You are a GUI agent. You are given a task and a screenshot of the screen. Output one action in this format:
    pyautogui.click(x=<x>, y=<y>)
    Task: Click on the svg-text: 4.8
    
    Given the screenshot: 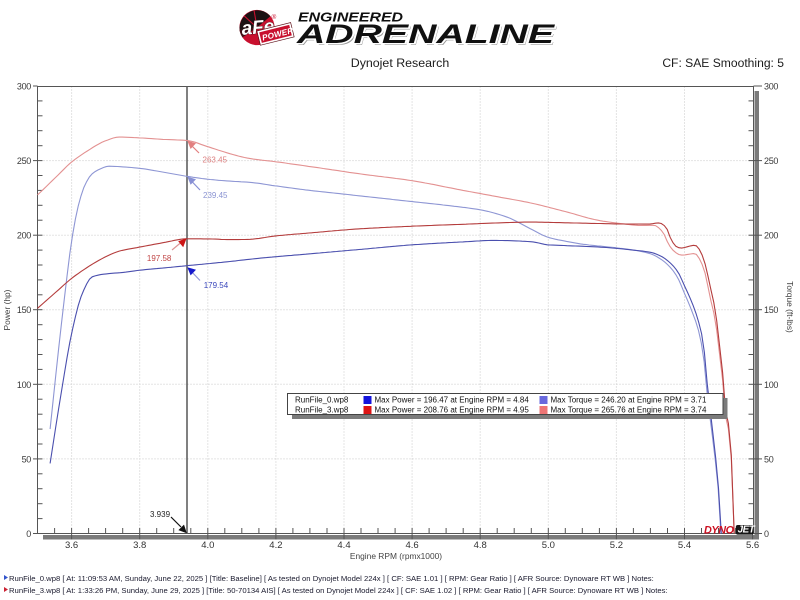 What is the action you would take?
    pyautogui.click(x=480, y=545)
    